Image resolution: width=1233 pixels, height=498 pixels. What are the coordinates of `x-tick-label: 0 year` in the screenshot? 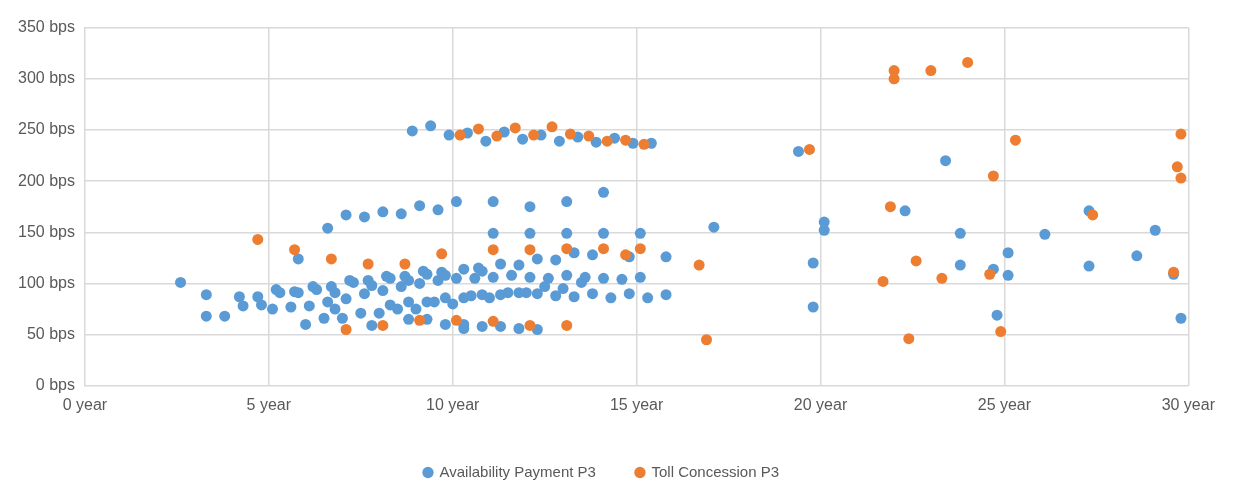 It's located at (85, 404).